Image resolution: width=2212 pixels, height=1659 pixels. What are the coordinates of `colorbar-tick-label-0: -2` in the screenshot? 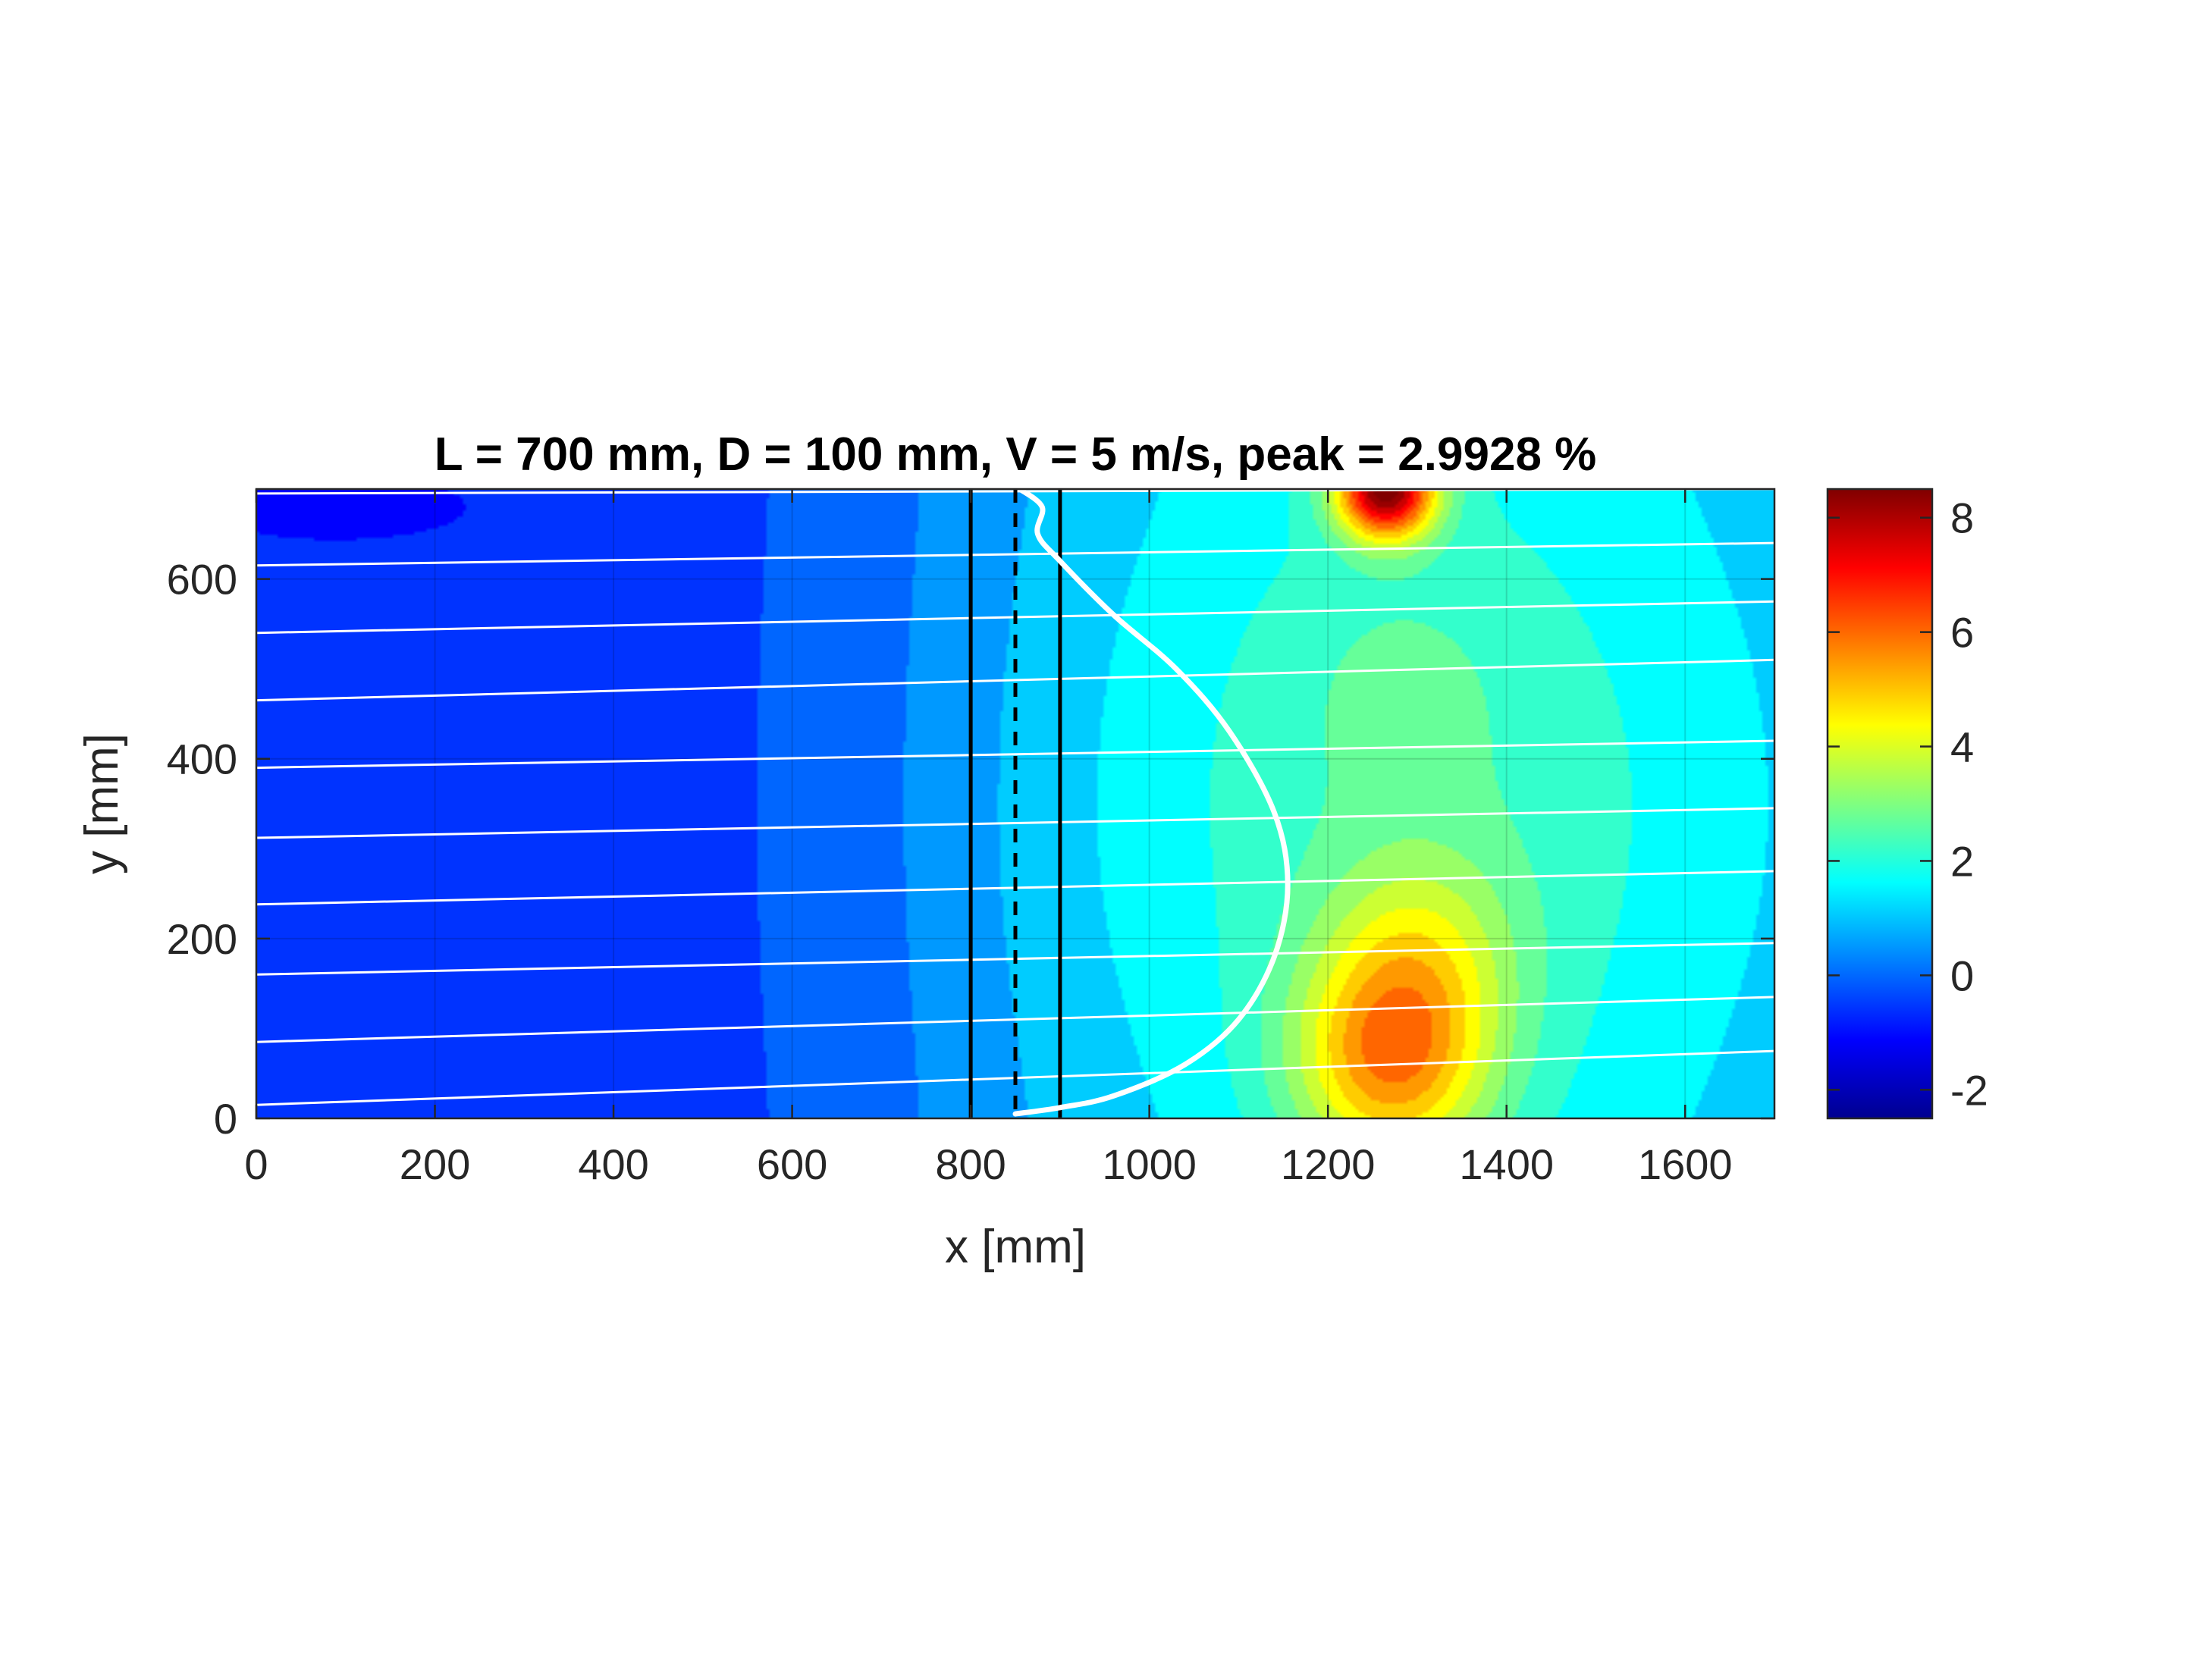 It's located at (1969, 1090).